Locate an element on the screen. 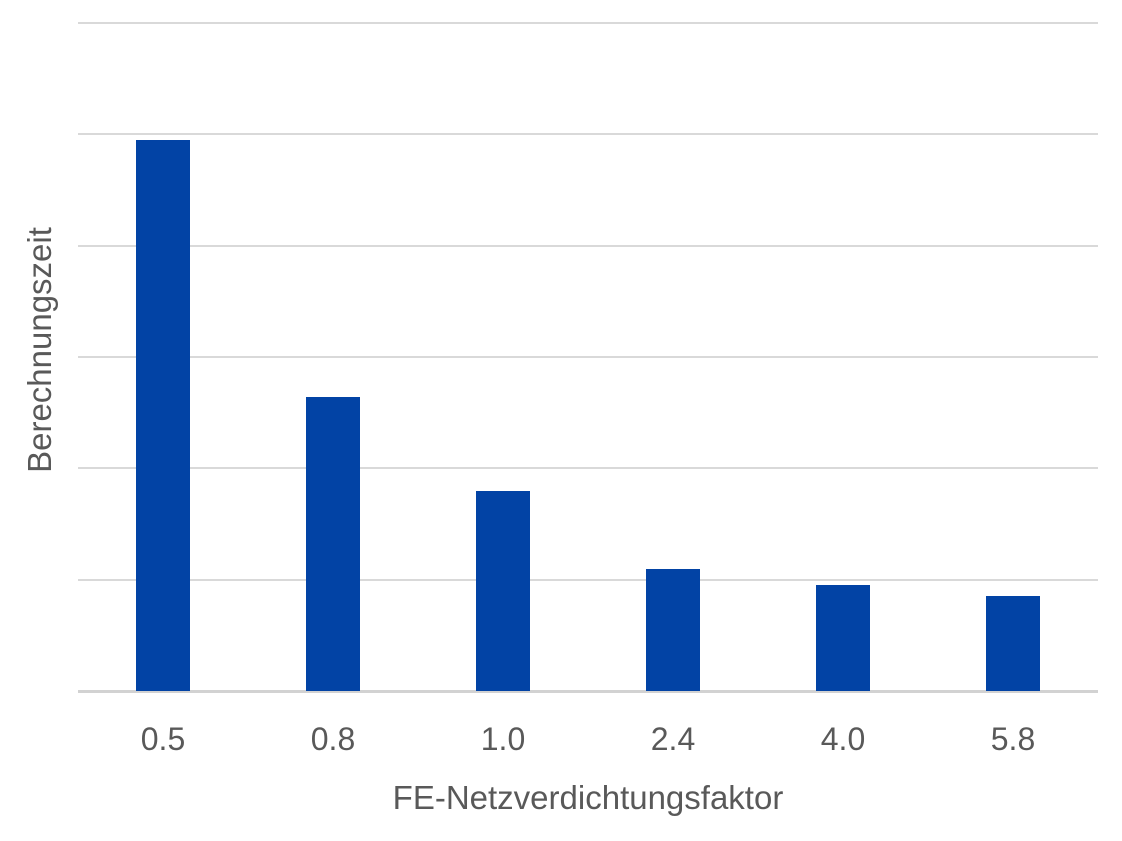  x-tick-label: 0.8 is located at coordinates (333, 739).